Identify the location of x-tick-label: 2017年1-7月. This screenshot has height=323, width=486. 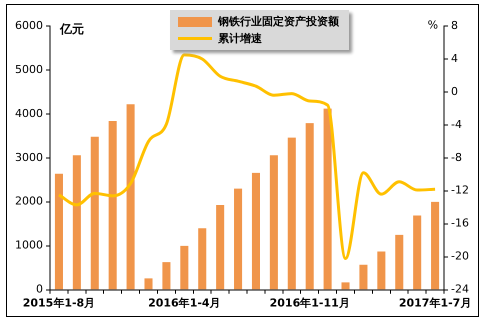
(435, 303).